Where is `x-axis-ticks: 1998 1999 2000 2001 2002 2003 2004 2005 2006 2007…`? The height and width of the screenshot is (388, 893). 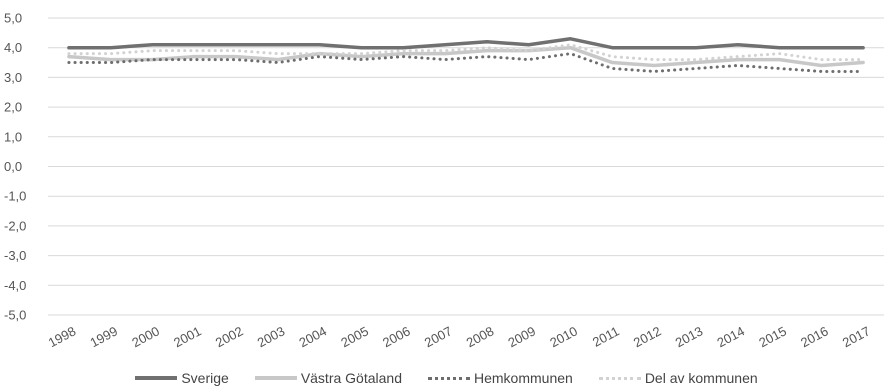 x-axis-ticks: 1998 1999 2000 2001 2002 2003 2004 2005 2006 2007… is located at coordinates (459, 336).